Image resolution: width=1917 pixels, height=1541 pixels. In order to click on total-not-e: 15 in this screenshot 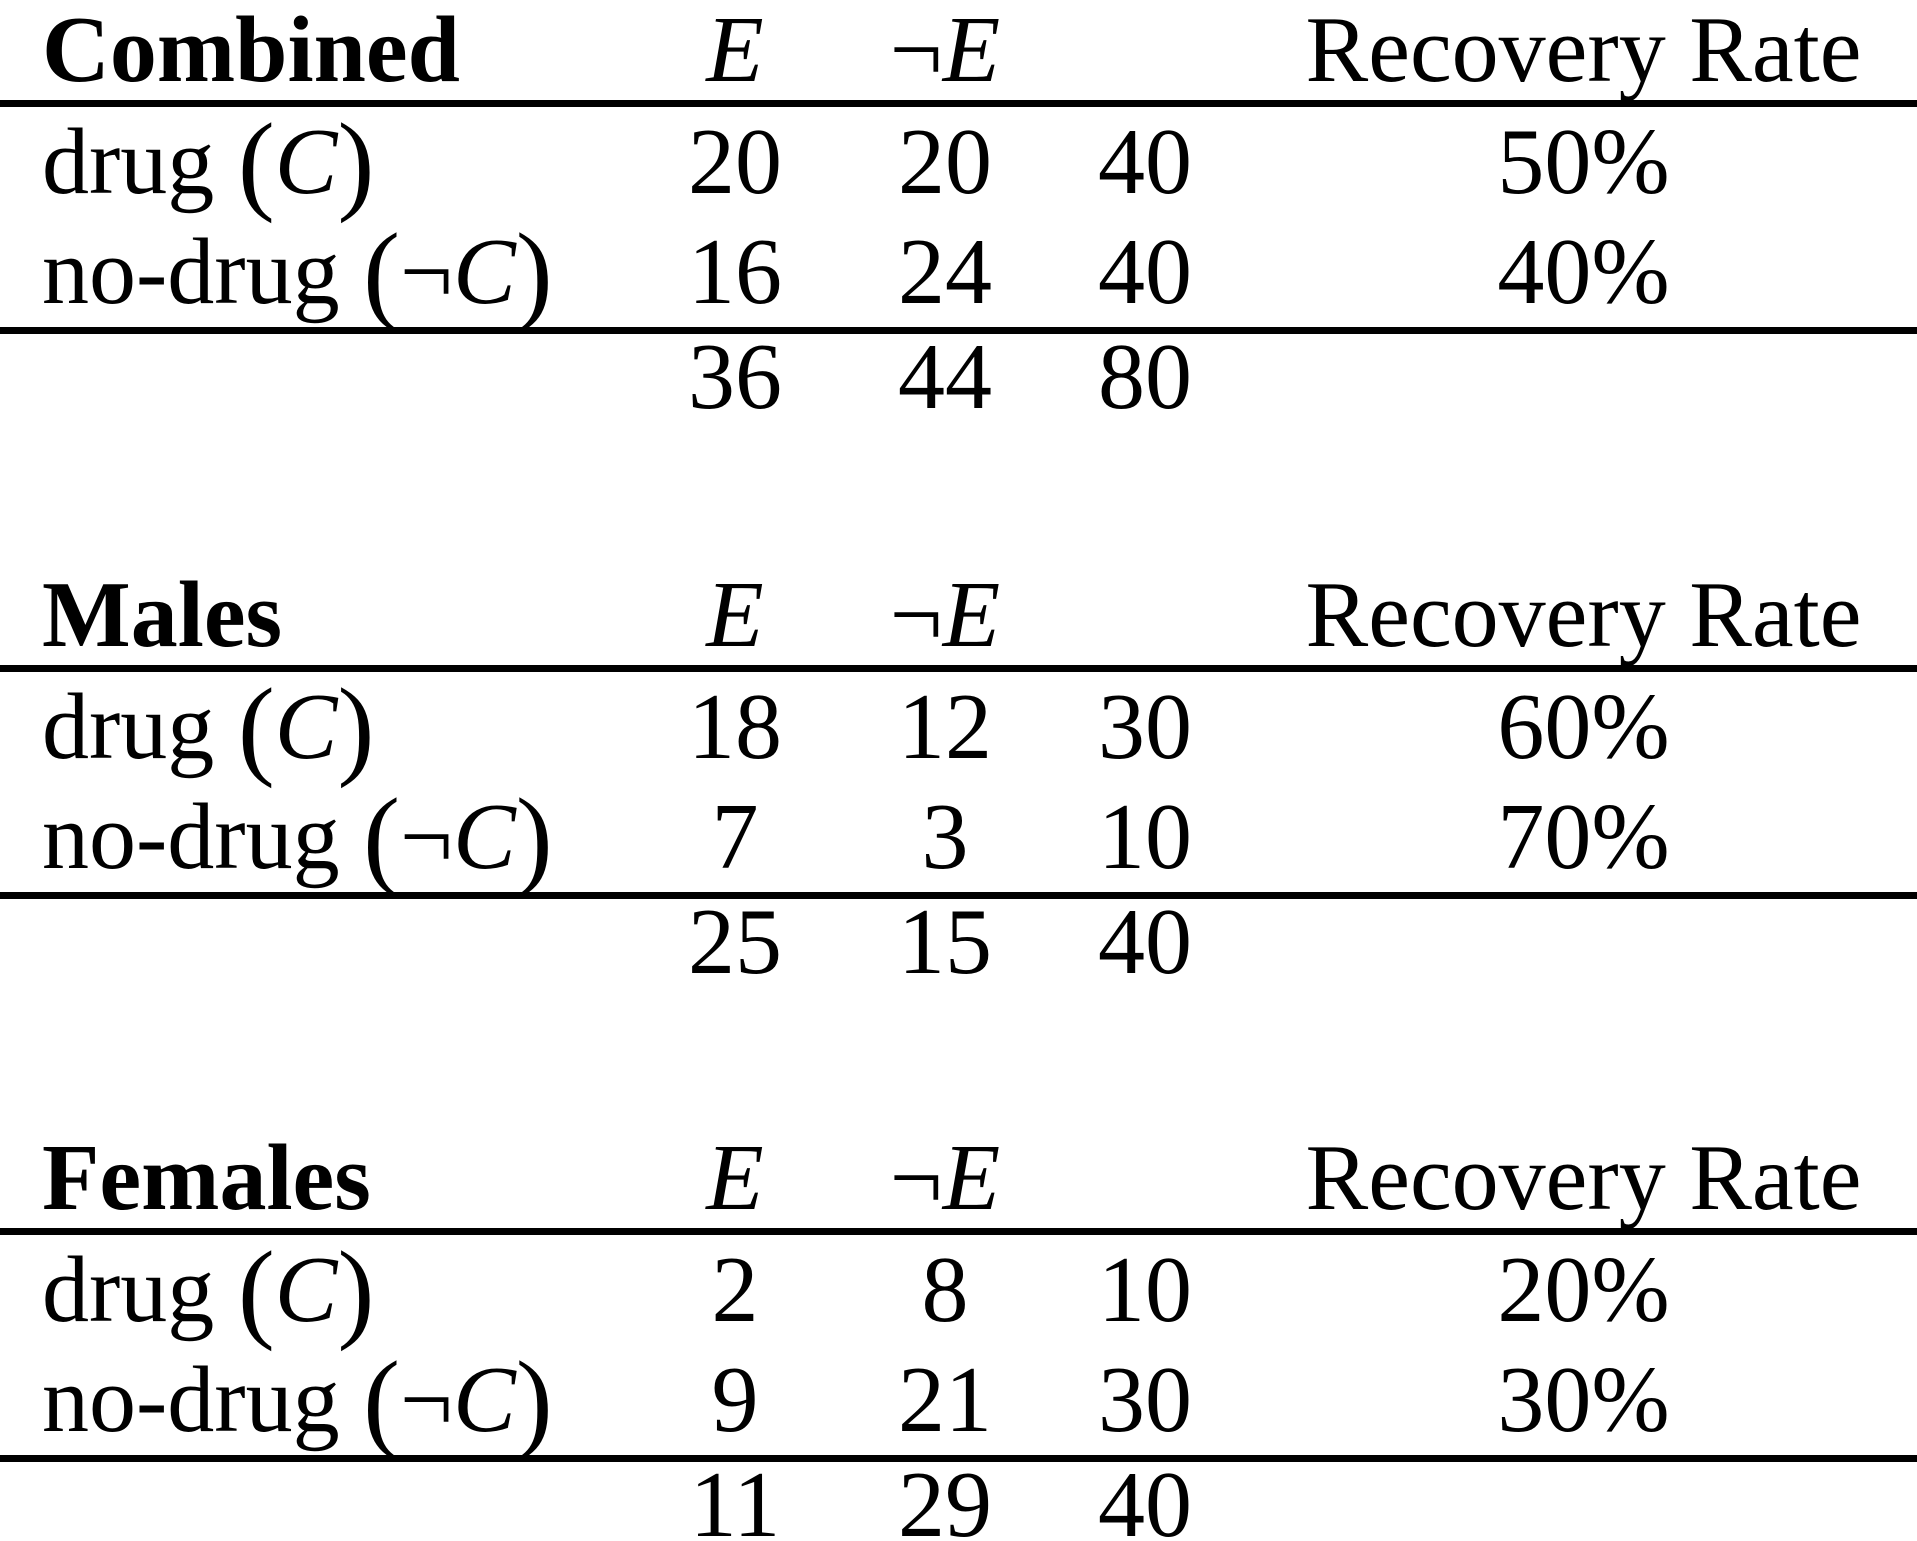, I will do `click(945, 941)`.